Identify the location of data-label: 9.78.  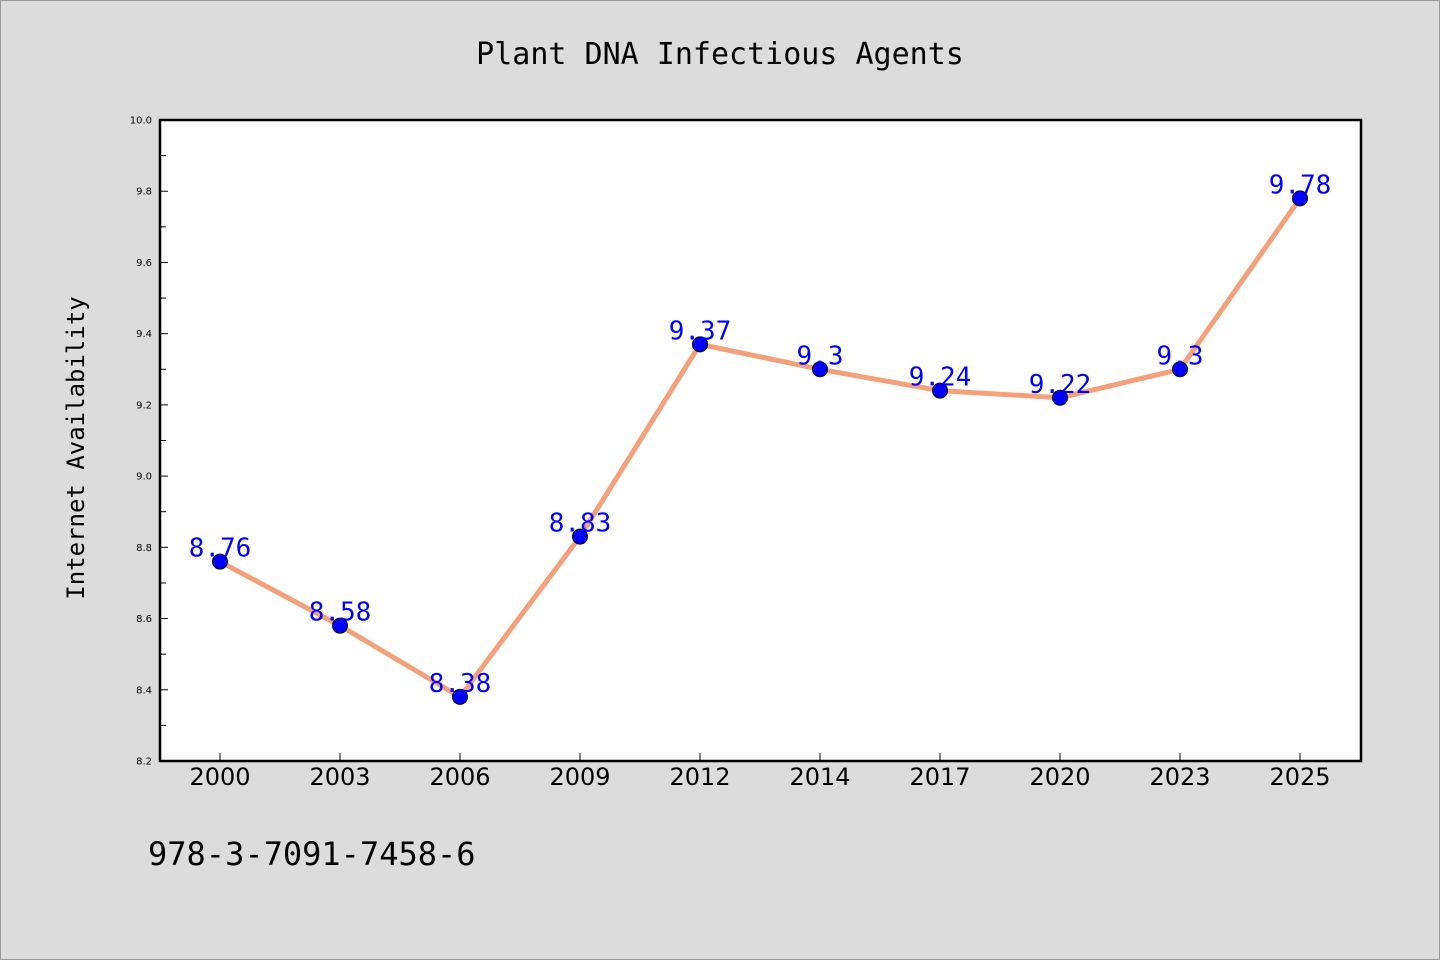
(1300, 185).